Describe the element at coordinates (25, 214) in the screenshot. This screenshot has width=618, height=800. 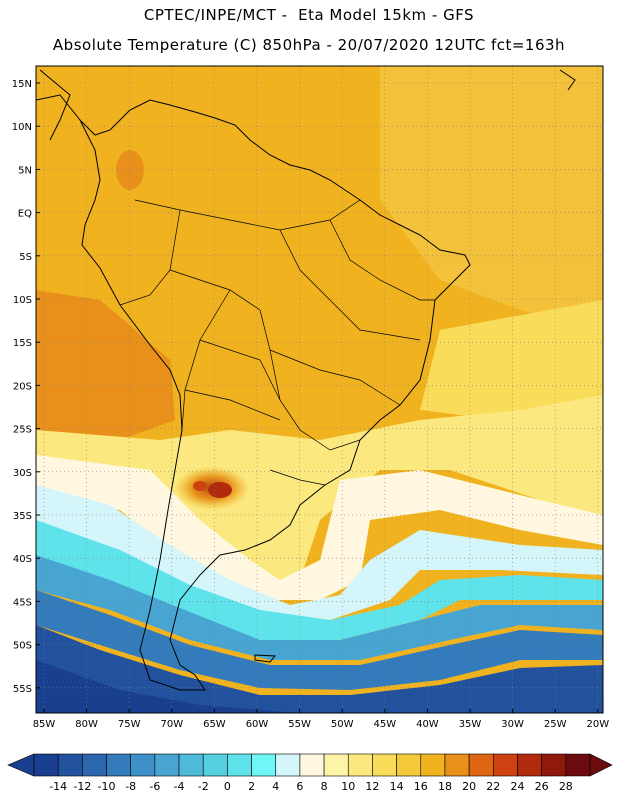
I see `lat-label-eq: EQ` at that location.